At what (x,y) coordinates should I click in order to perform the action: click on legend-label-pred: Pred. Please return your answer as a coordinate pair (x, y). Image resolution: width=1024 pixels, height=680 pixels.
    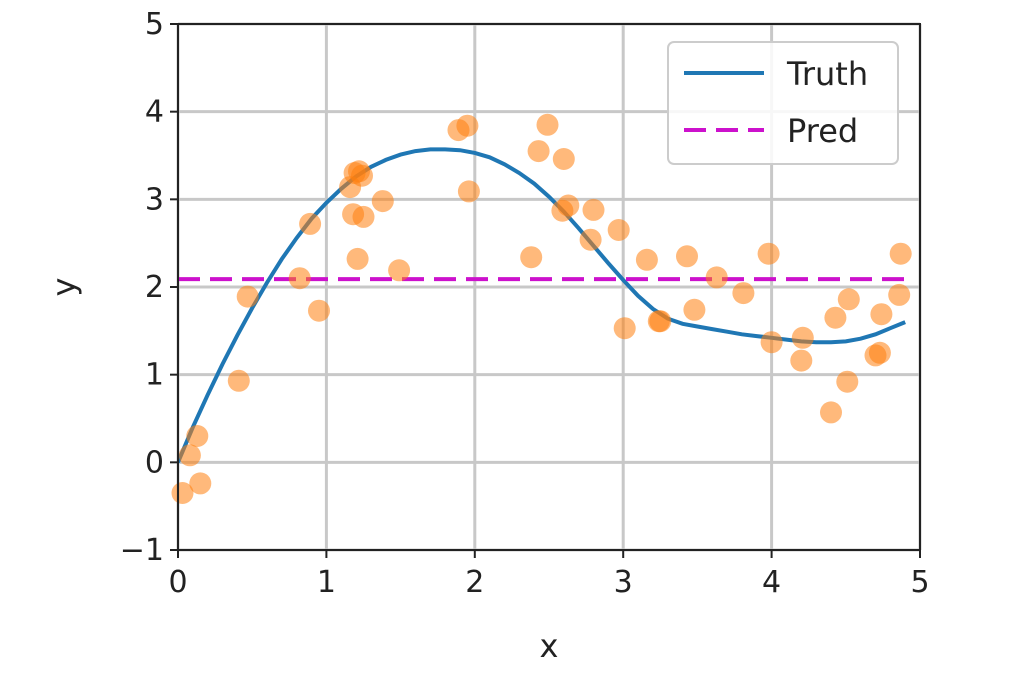
    Looking at the image, I should click on (822, 131).